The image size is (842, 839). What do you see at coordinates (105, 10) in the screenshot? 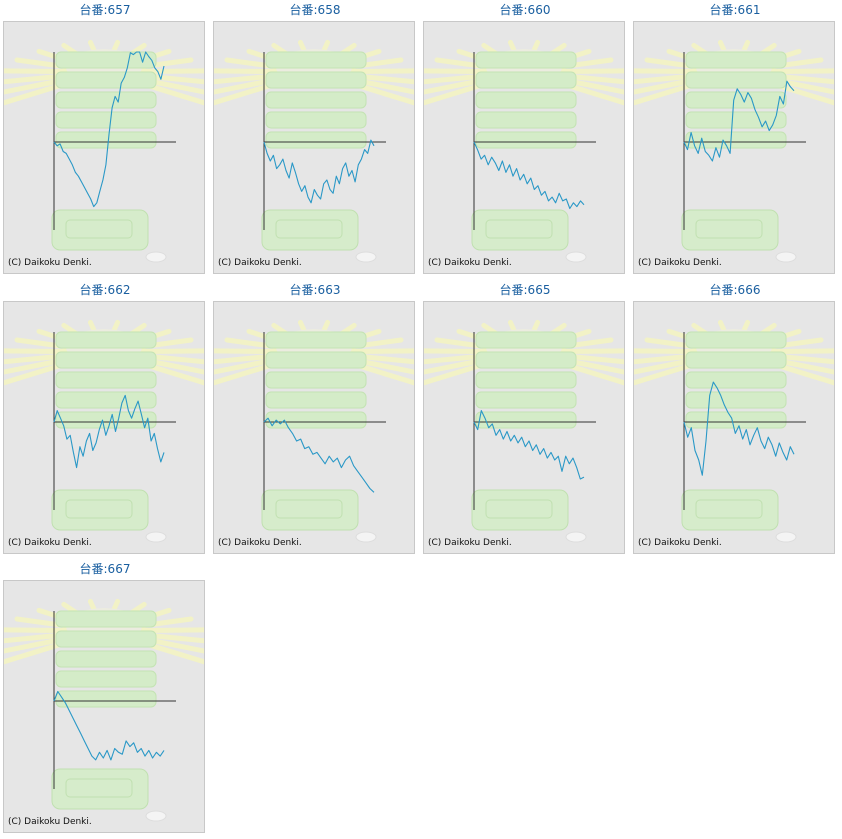
I see `machine-title: 台番:657` at bounding box center [105, 10].